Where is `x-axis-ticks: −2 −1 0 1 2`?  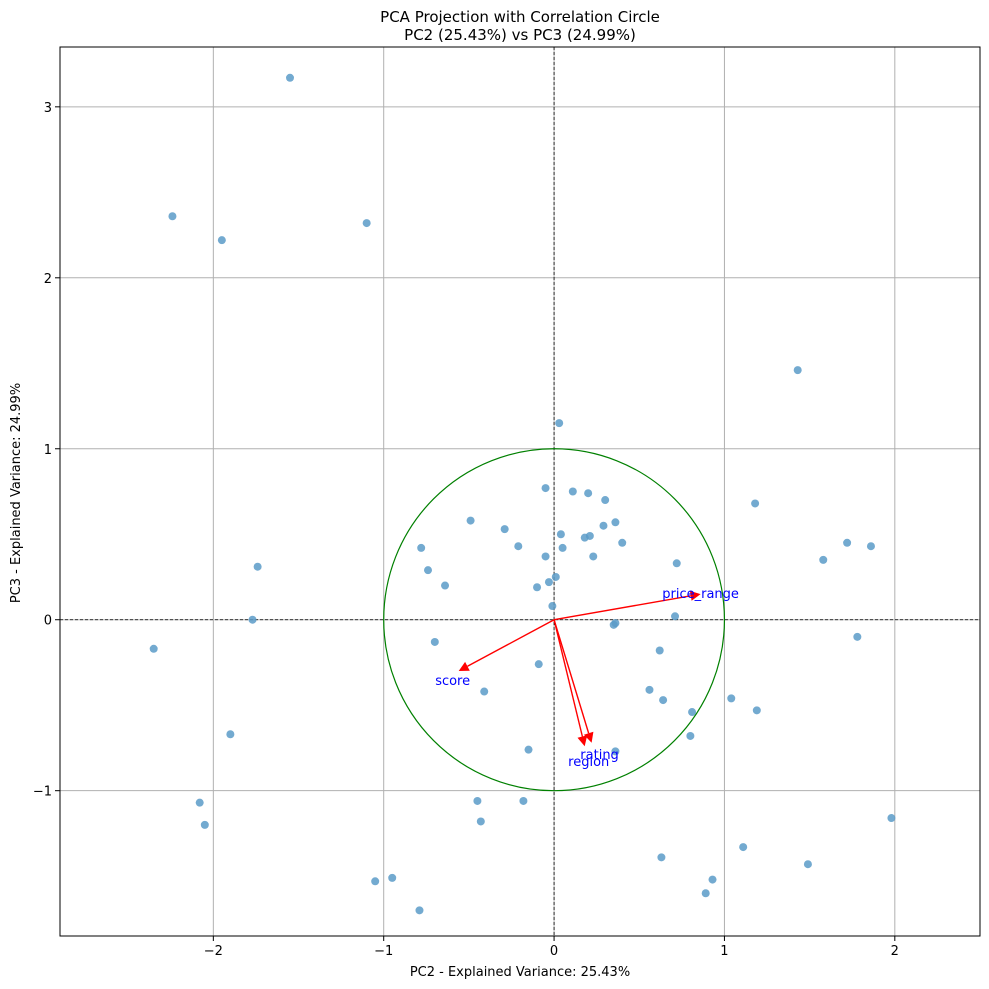
x-axis-ticks: −2 −1 0 1 2 is located at coordinates (551, 947).